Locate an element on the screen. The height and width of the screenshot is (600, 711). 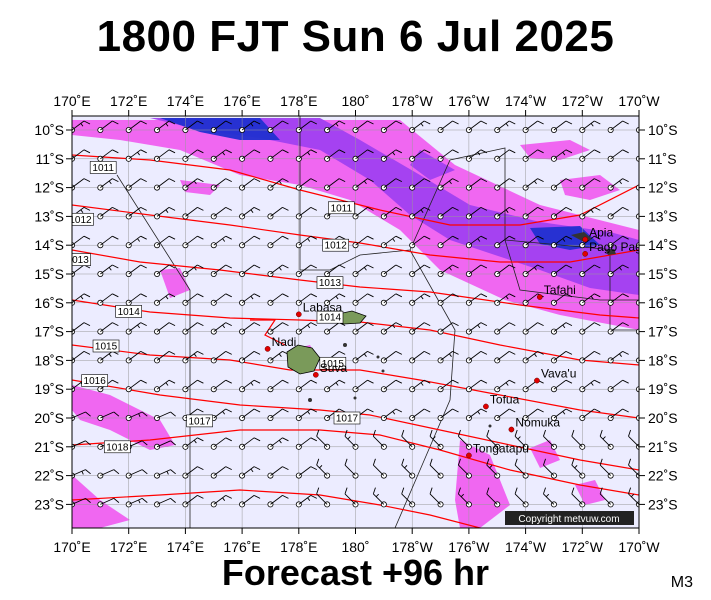
lat-label-left: 18˚S is located at coordinates (49, 360).